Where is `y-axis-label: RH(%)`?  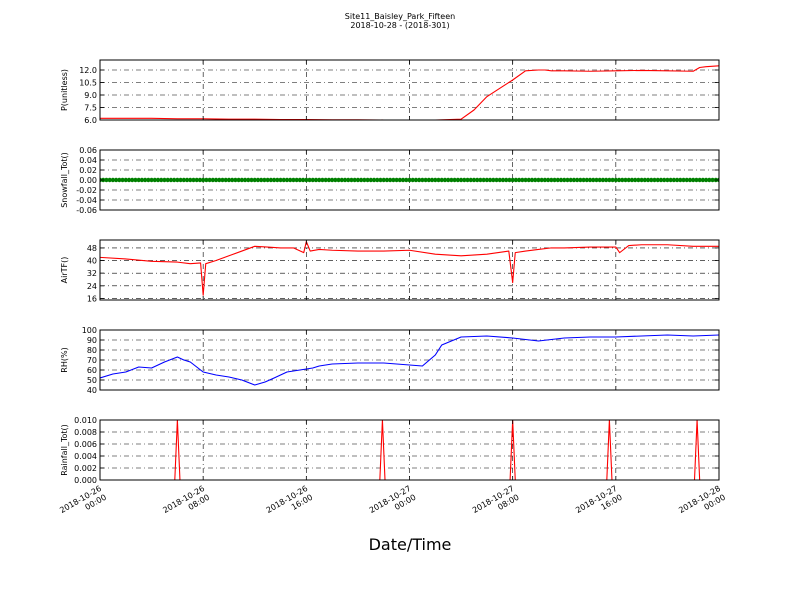
y-axis-label: RH(%) is located at coordinates (64, 359).